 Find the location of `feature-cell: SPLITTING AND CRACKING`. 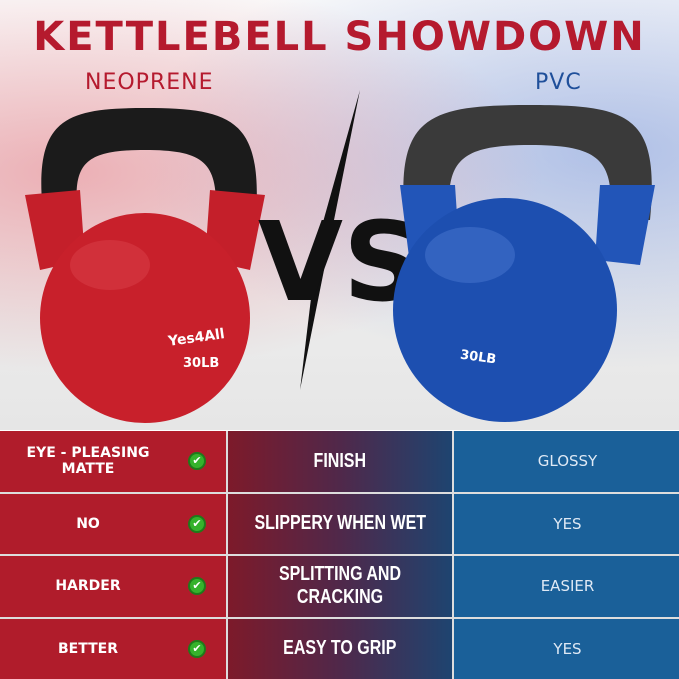

feature-cell: SPLITTING AND CRACKING is located at coordinates (340, 586).